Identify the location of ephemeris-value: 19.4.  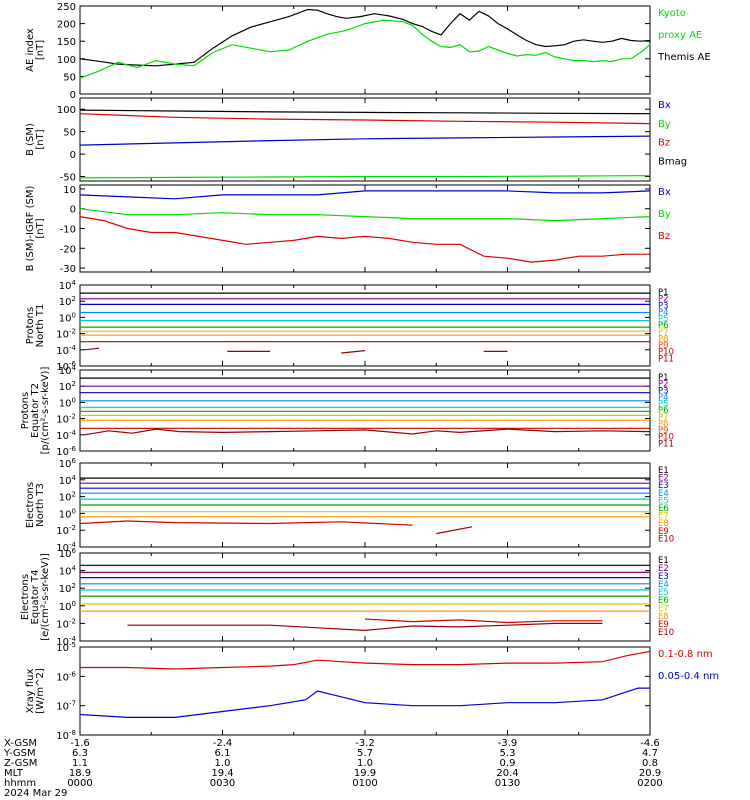
(222, 773).